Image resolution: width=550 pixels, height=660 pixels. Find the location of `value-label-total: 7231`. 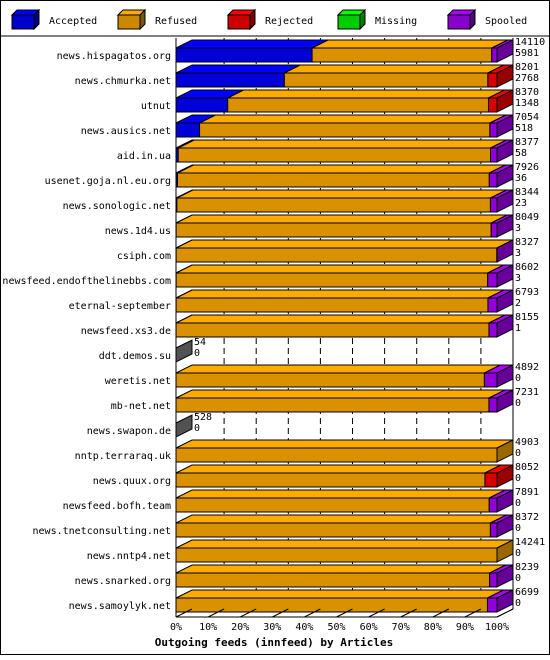

value-label-total: 7231 is located at coordinates (527, 392).